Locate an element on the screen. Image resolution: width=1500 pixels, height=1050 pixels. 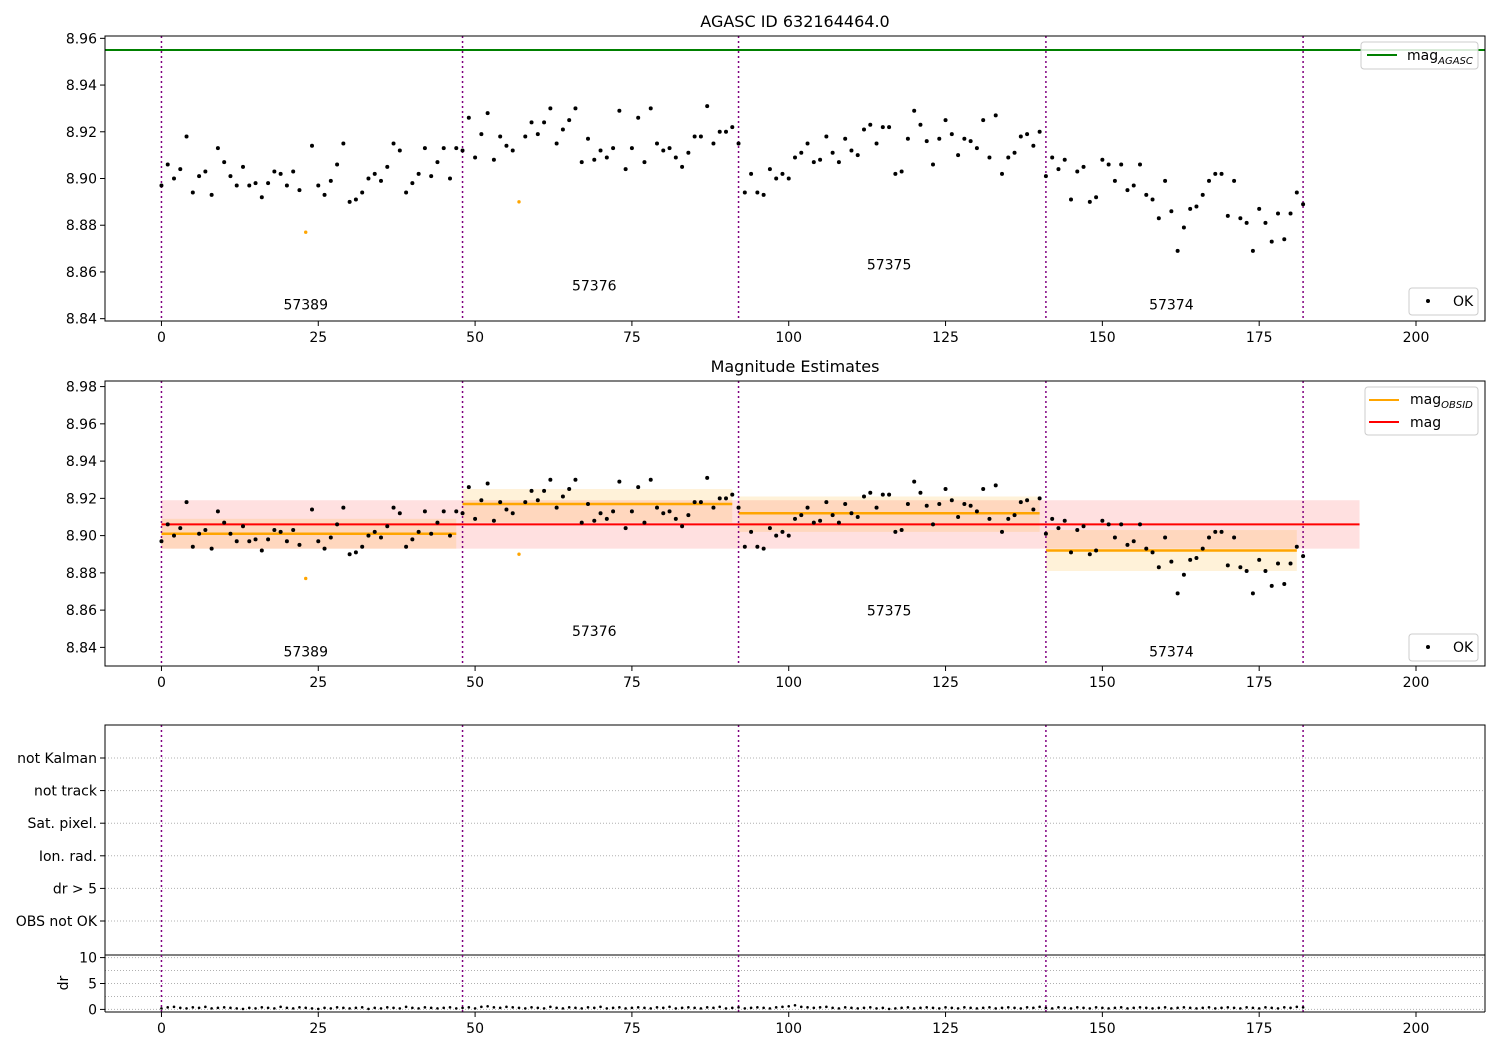
legend-label-mag: mag is located at coordinates (1425, 423).